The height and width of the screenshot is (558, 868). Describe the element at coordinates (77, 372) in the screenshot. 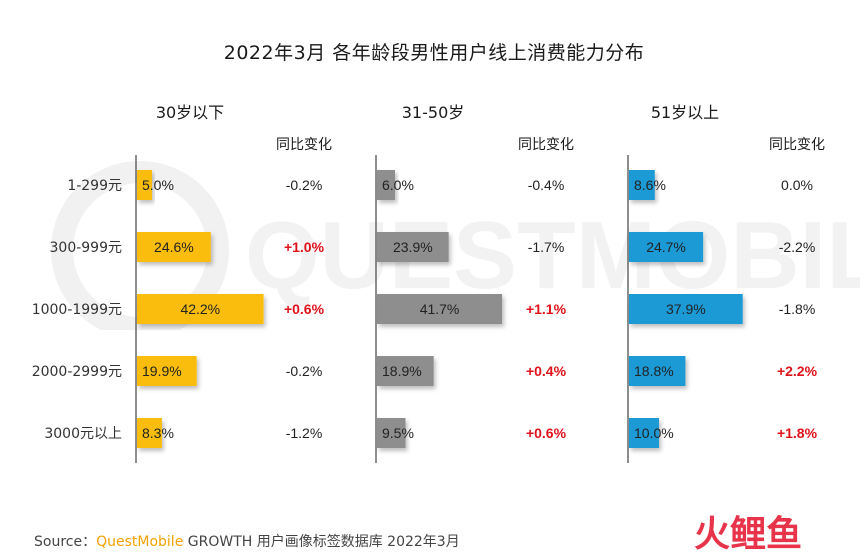

I see `category-label: 2000-2999元` at that location.